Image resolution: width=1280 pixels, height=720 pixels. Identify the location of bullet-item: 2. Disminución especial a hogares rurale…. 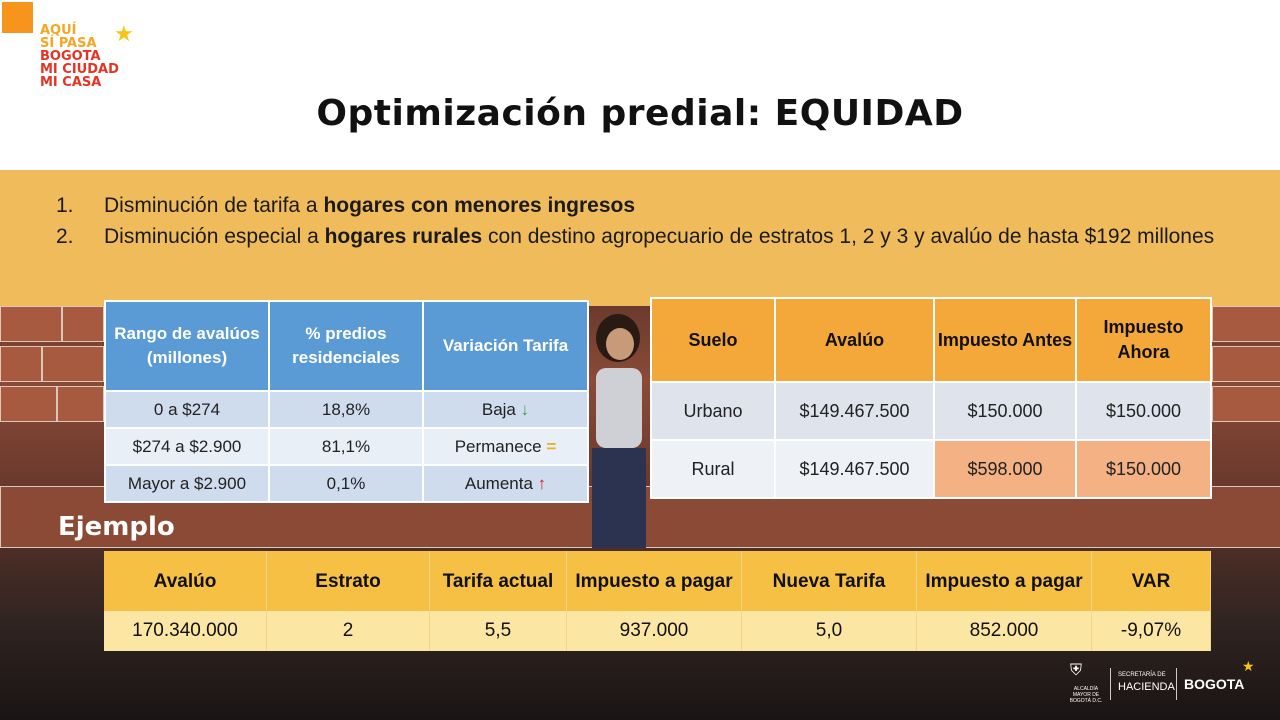
(646, 236).